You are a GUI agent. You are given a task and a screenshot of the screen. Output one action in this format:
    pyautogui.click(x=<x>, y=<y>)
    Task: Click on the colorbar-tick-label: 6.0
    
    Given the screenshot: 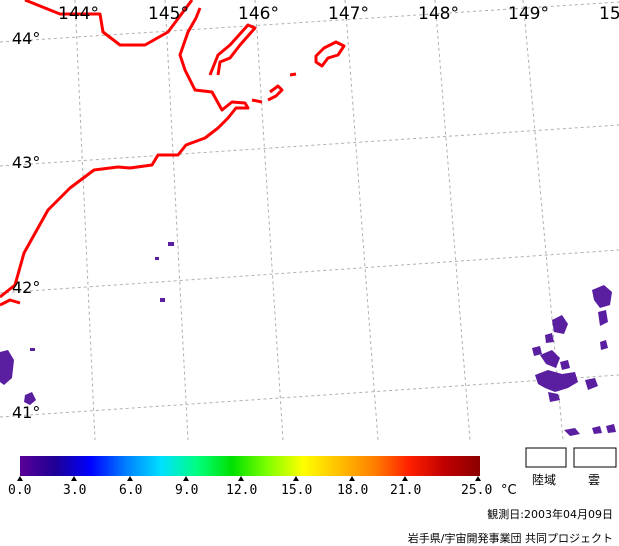 What is the action you would take?
    pyautogui.click(x=130, y=490)
    